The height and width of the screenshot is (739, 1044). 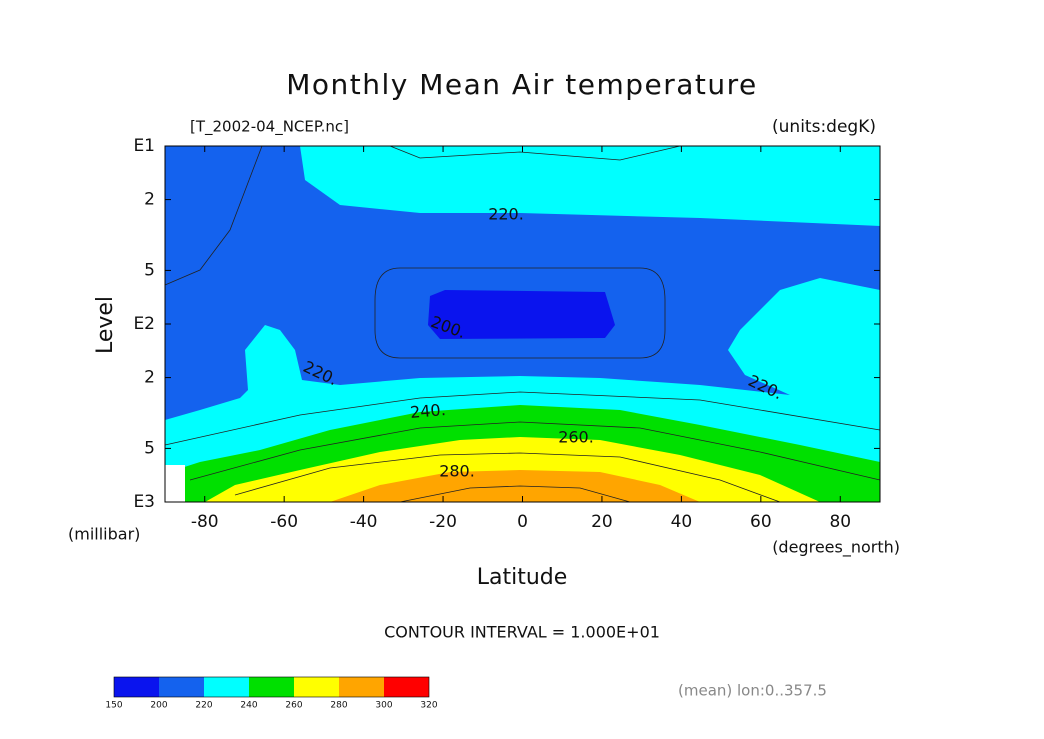 I want to click on x-tick-label: 80, so click(x=840, y=522).